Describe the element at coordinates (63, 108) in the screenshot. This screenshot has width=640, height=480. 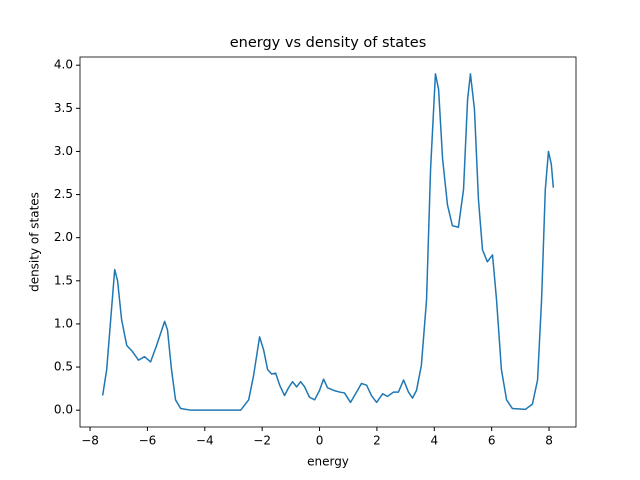
I see `y-tick-label: 3.5` at that location.